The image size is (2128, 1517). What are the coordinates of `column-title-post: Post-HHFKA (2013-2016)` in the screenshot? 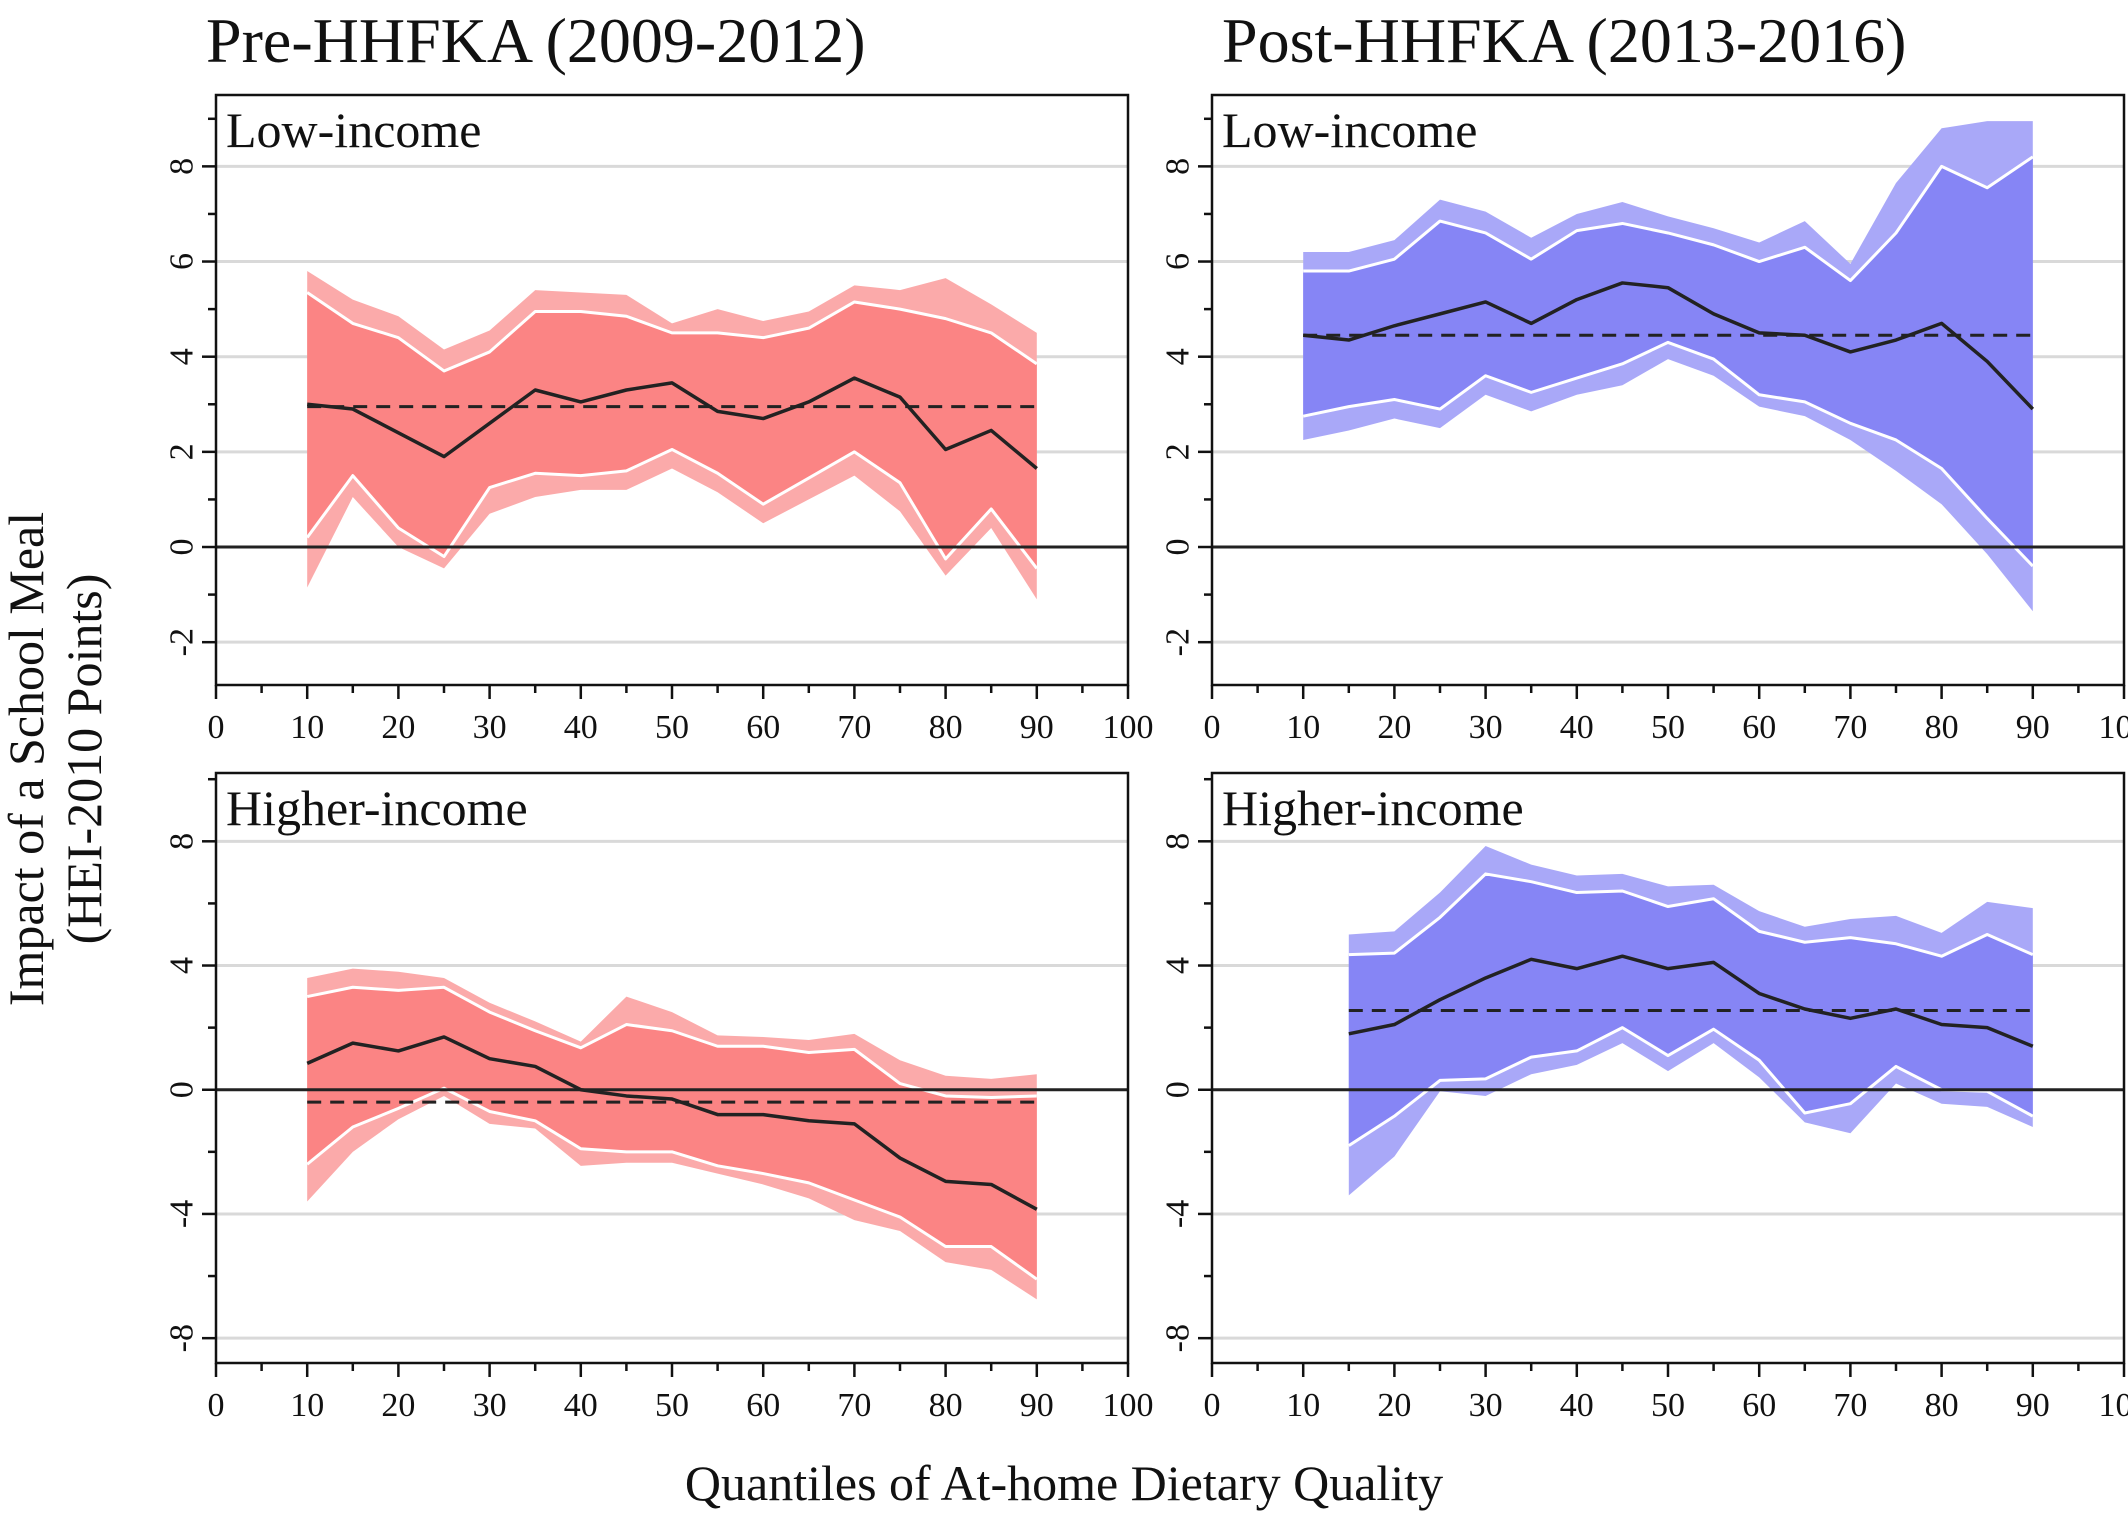 It's located at (1564, 40).